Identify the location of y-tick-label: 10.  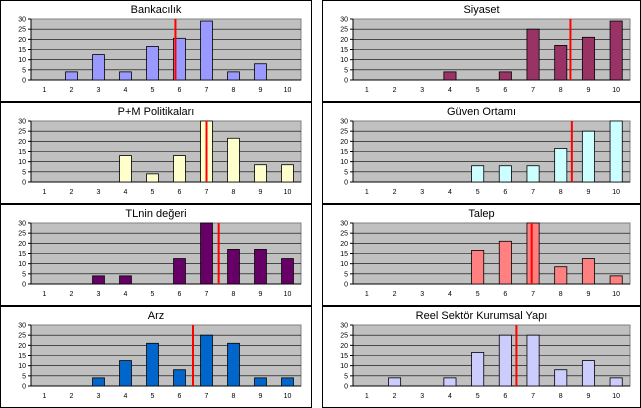
(344, 162).